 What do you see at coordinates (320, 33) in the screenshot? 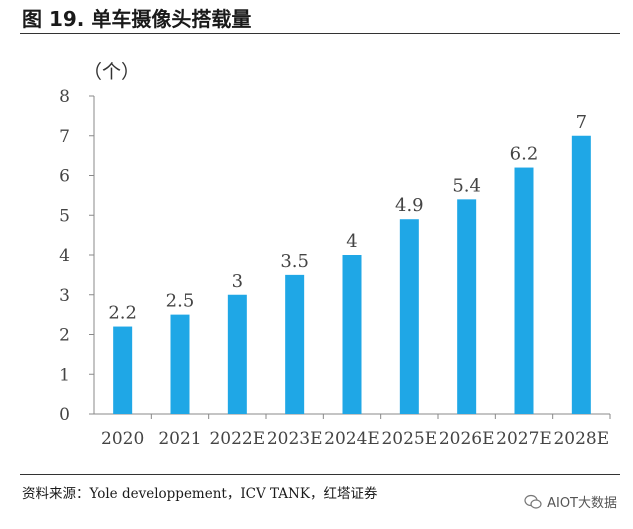
I see `title-divider` at bounding box center [320, 33].